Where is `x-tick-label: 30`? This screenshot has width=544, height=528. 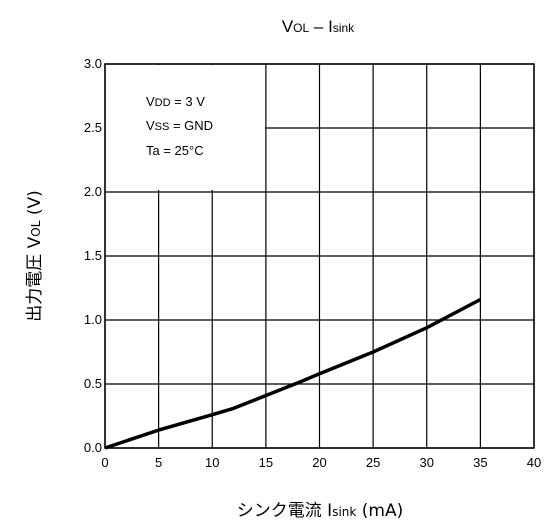
x-tick-label: 30 is located at coordinates (427, 462).